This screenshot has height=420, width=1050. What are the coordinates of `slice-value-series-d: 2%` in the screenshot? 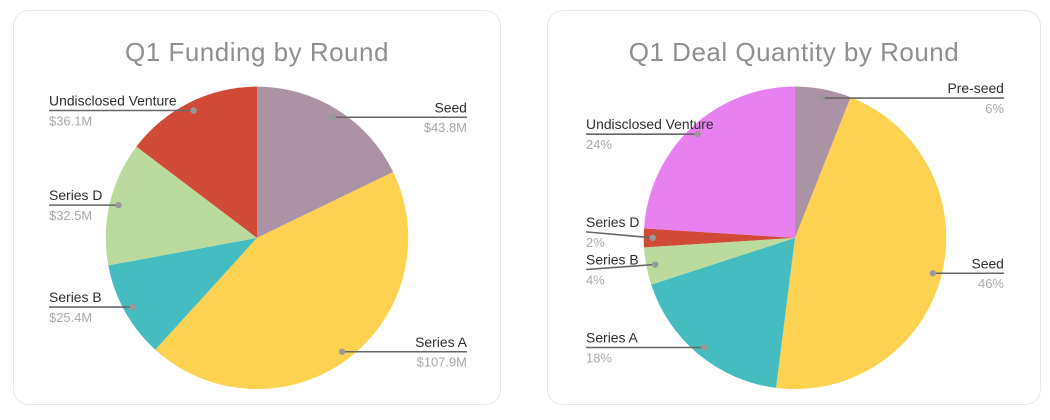 It's located at (595, 242).